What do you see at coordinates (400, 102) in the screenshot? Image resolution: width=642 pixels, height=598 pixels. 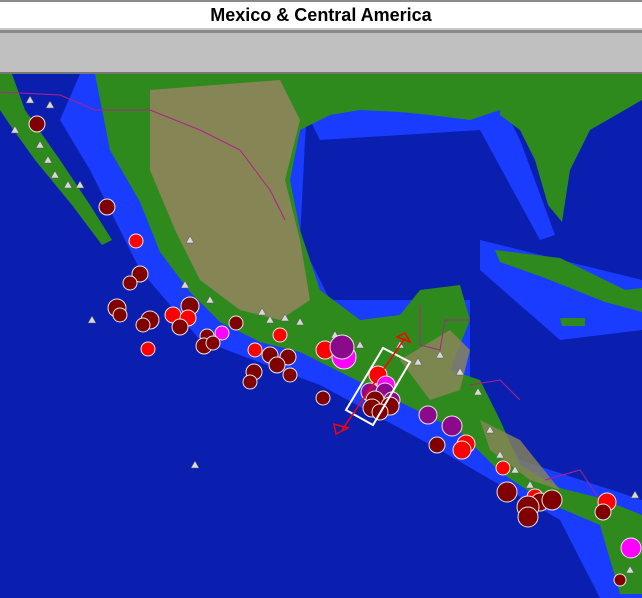 I see `land-usa` at bounding box center [400, 102].